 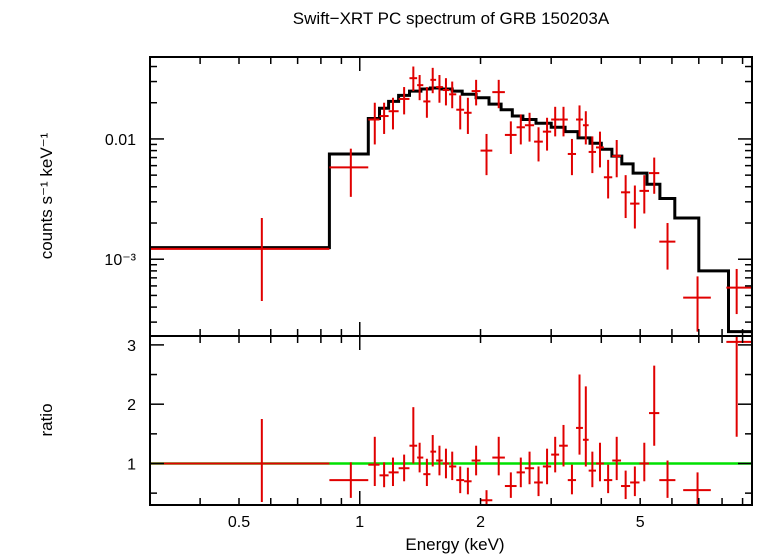 I want to click on x-tick-label: 1, so click(x=359, y=522).